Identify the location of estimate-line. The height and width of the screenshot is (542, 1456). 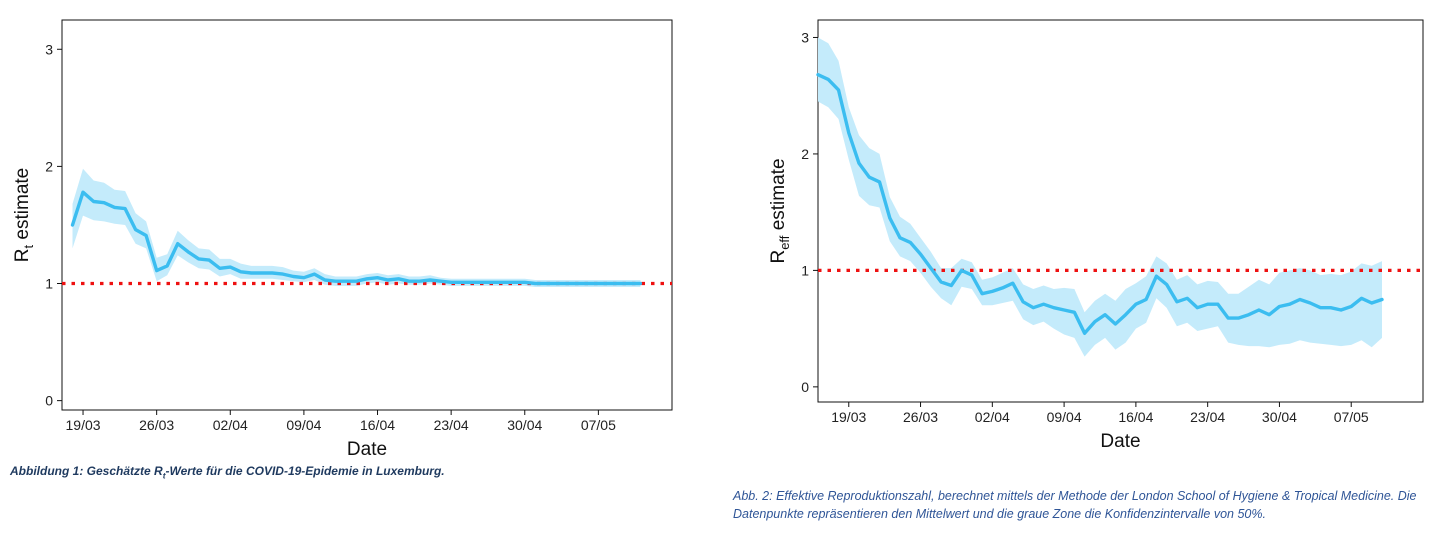
(356, 238).